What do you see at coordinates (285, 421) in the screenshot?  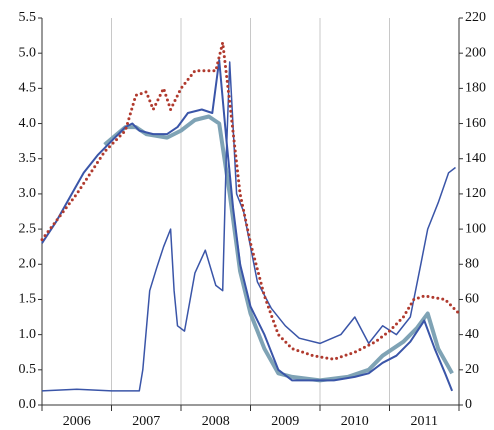 I see `x-tick-label: 2009` at bounding box center [285, 421].